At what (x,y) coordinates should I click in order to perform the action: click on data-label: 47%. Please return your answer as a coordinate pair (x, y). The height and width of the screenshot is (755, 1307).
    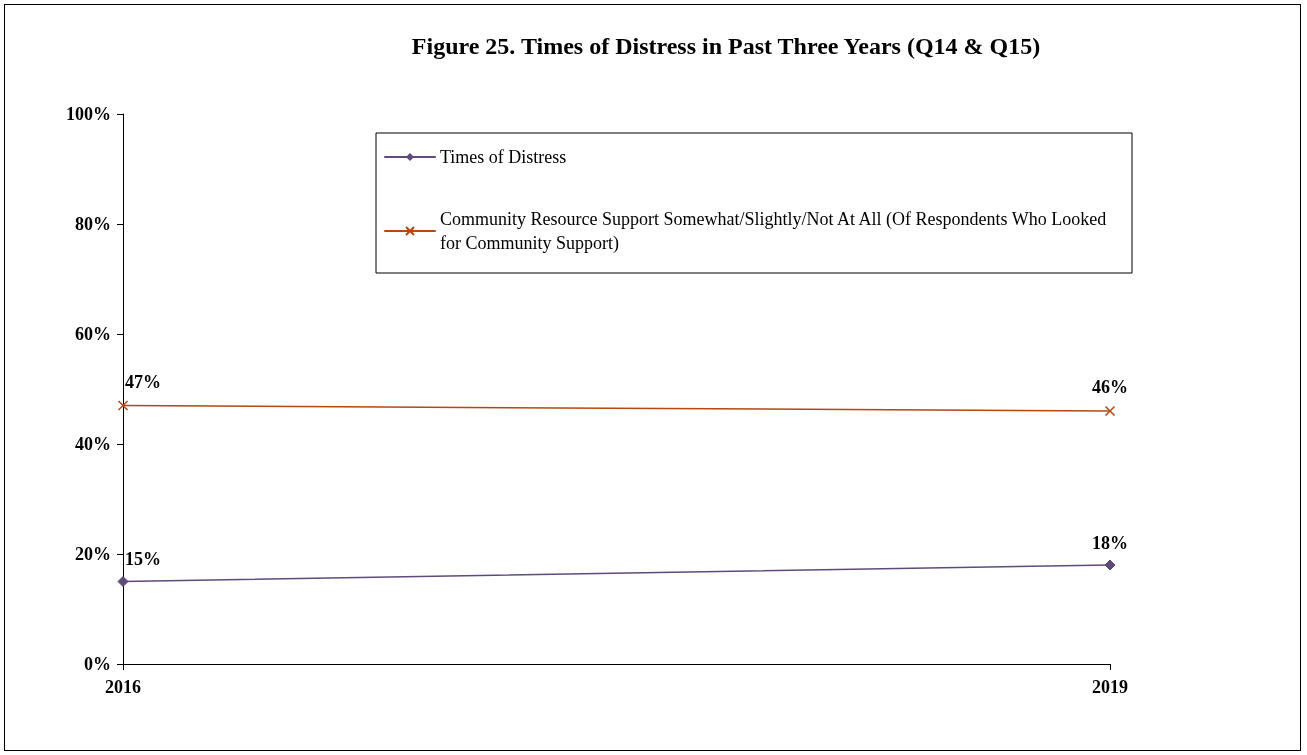
    Looking at the image, I should click on (143, 381).